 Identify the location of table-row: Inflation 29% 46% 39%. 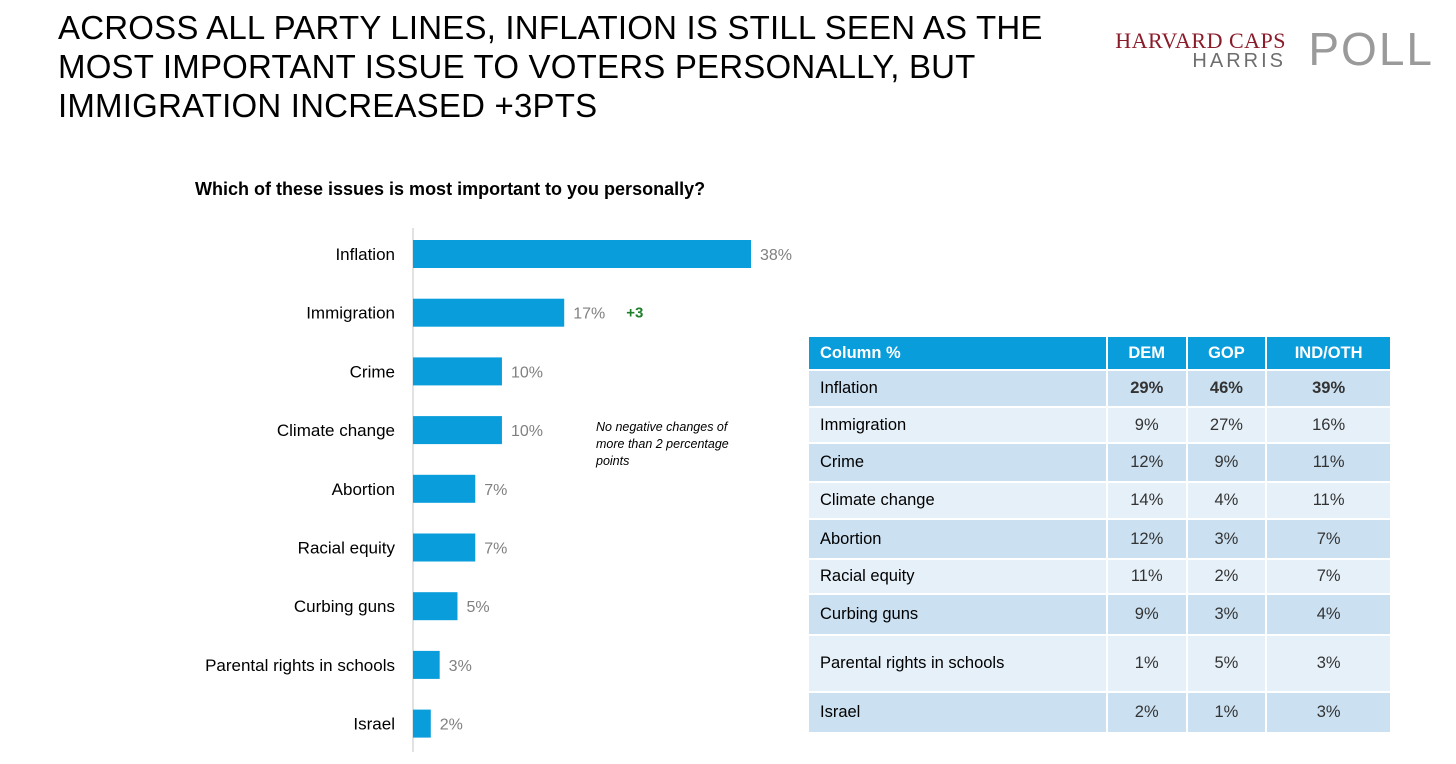
(1099, 388).